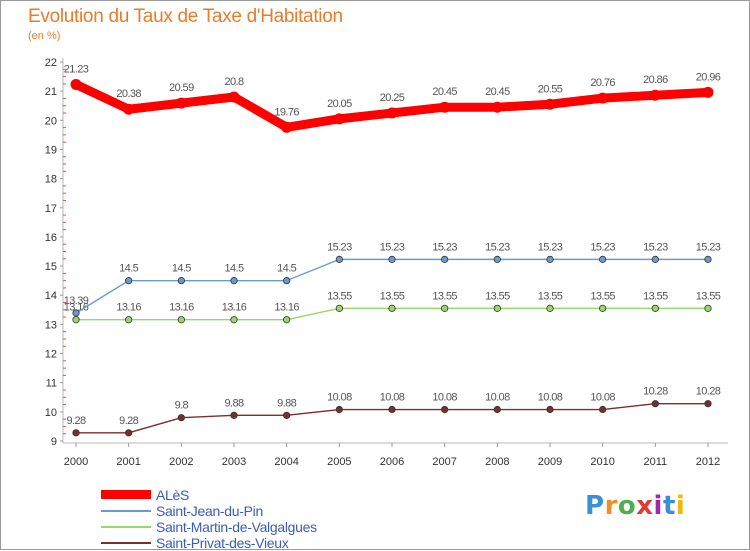  Describe the element at coordinates (236, 527) in the screenshot. I see `legend-label-saint-martin-de-valgalgues: Saint-Martin-de-Valgalgues` at that location.